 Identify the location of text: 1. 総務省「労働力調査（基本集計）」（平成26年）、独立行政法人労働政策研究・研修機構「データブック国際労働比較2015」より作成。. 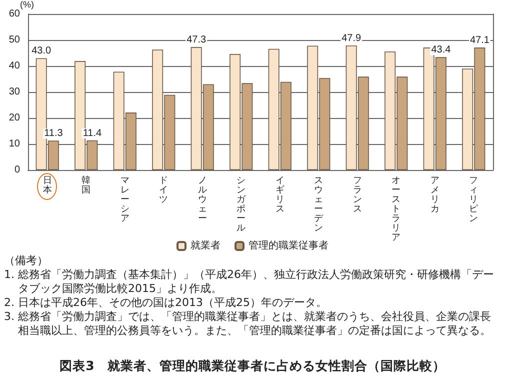
(249, 282).